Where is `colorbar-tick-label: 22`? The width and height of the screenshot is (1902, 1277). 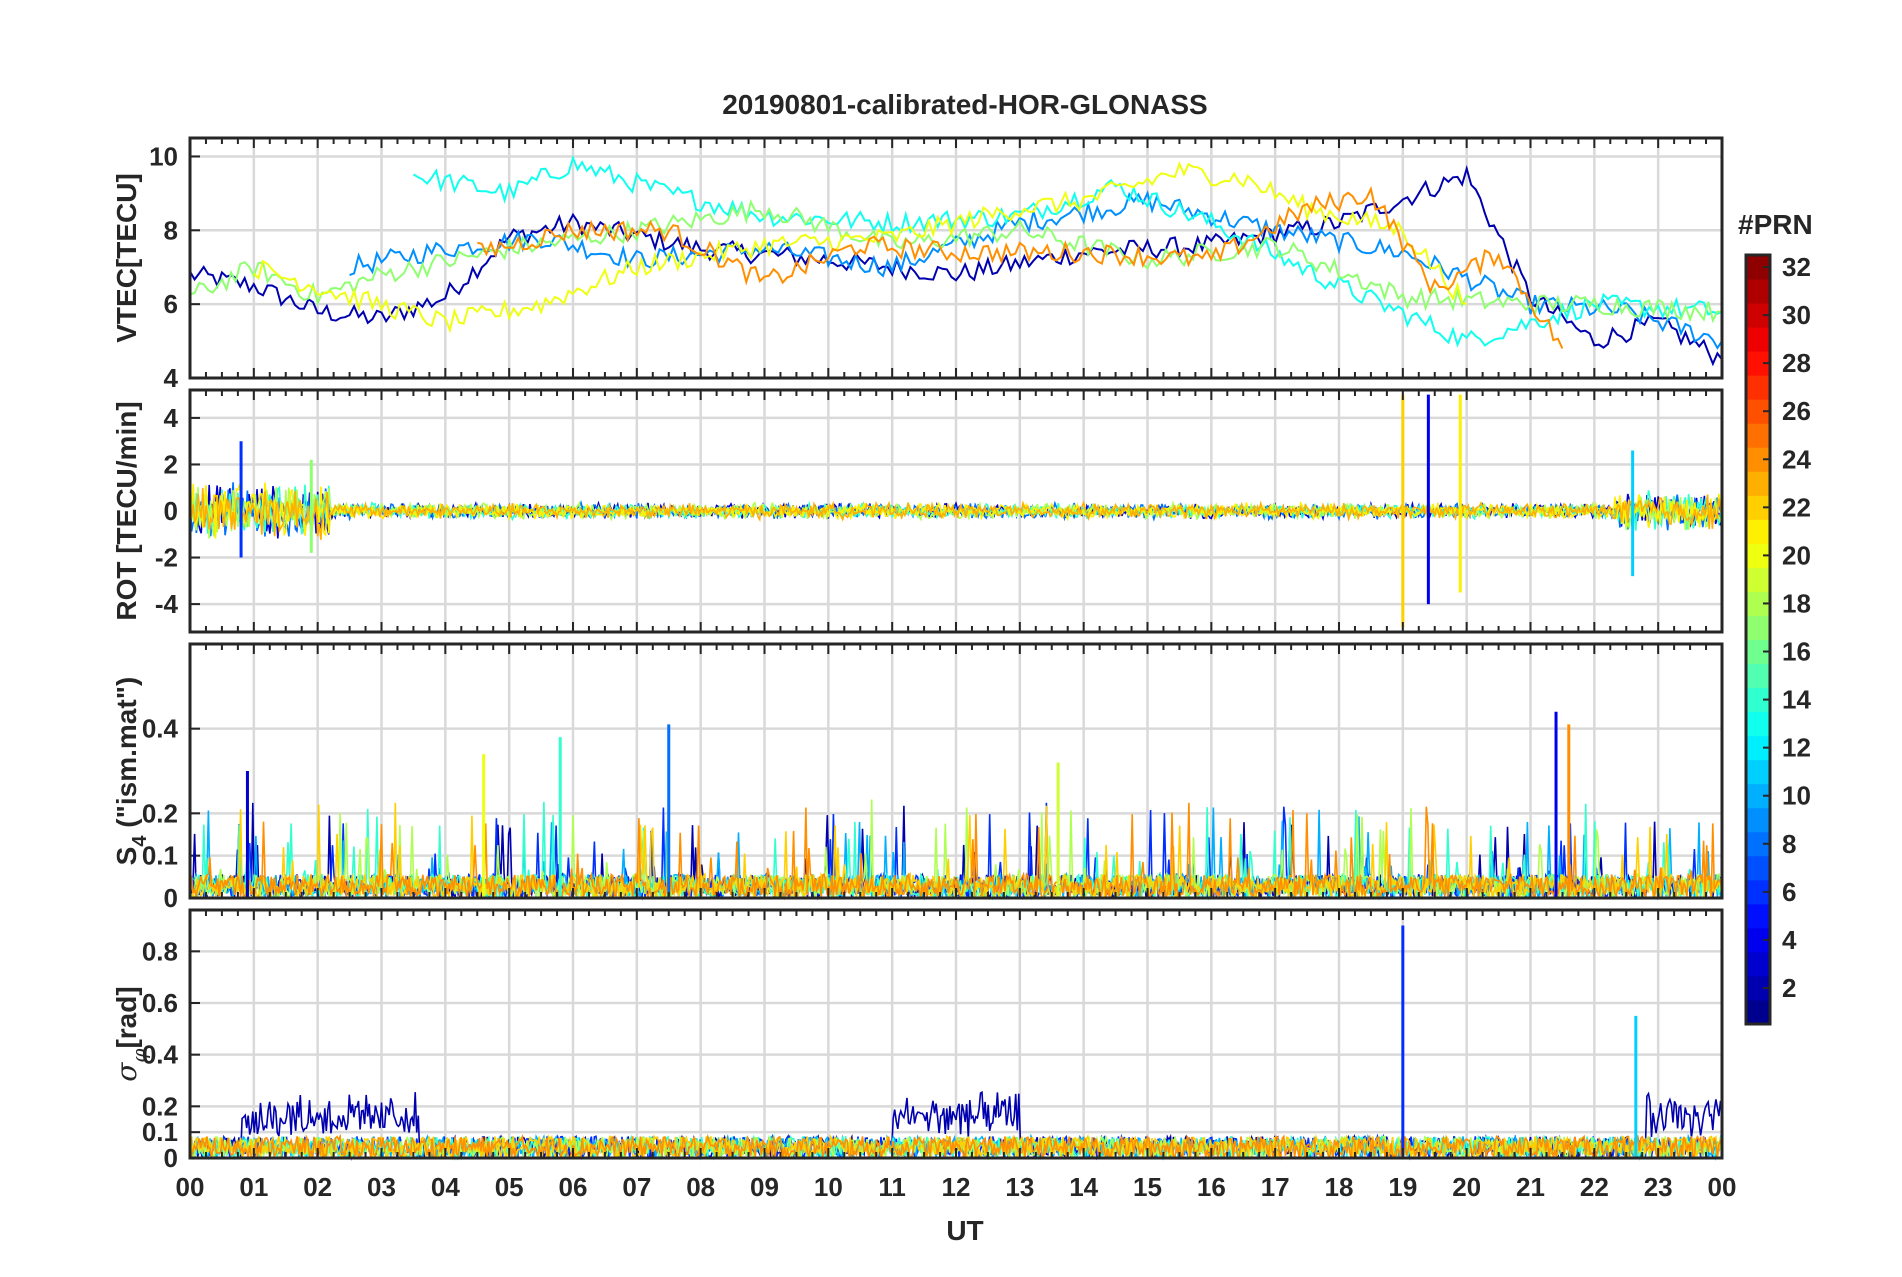 colorbar-tick-label: 22 is located at coordinates (1796, 507).